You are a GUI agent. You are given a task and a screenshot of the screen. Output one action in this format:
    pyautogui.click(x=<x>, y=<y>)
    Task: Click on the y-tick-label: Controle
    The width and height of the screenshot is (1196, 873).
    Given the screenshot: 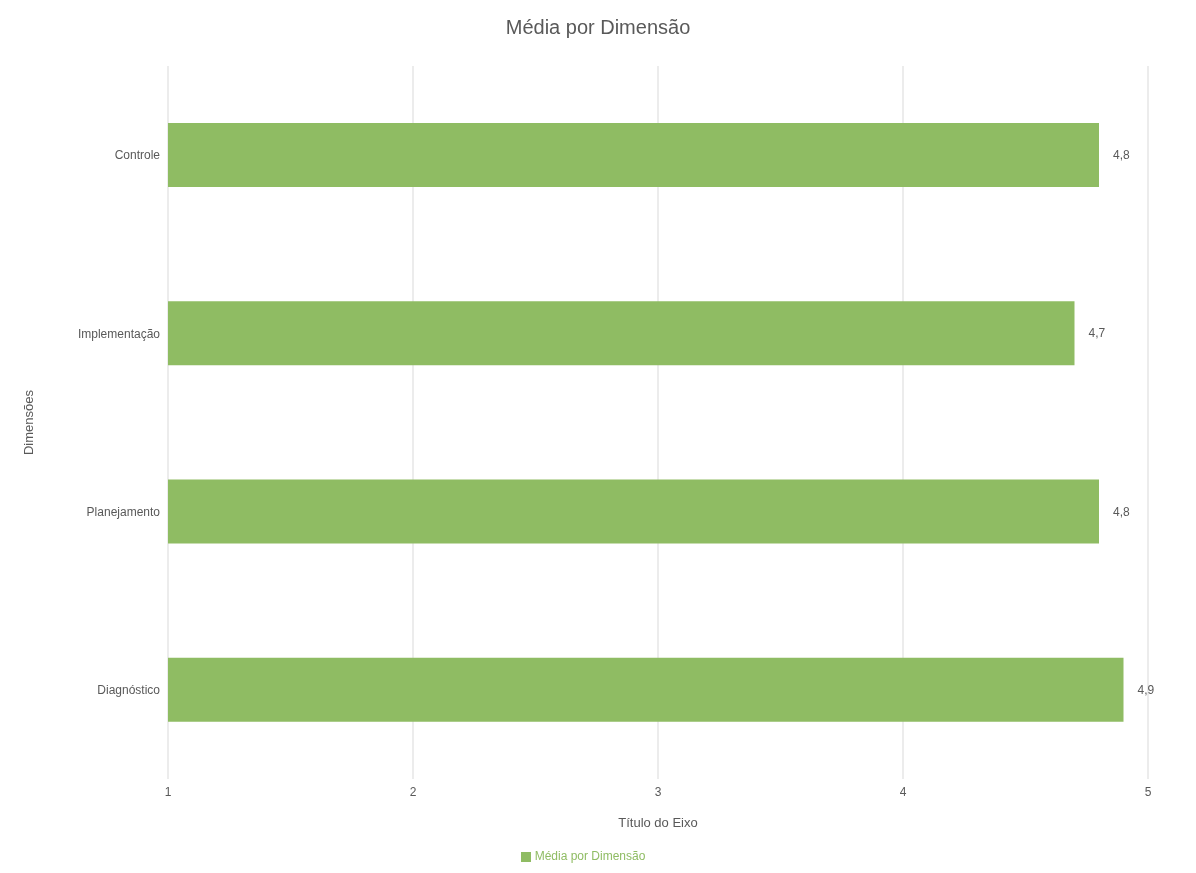 What is the action you would take?
    pyautogui.click(x=137, y=155)
    